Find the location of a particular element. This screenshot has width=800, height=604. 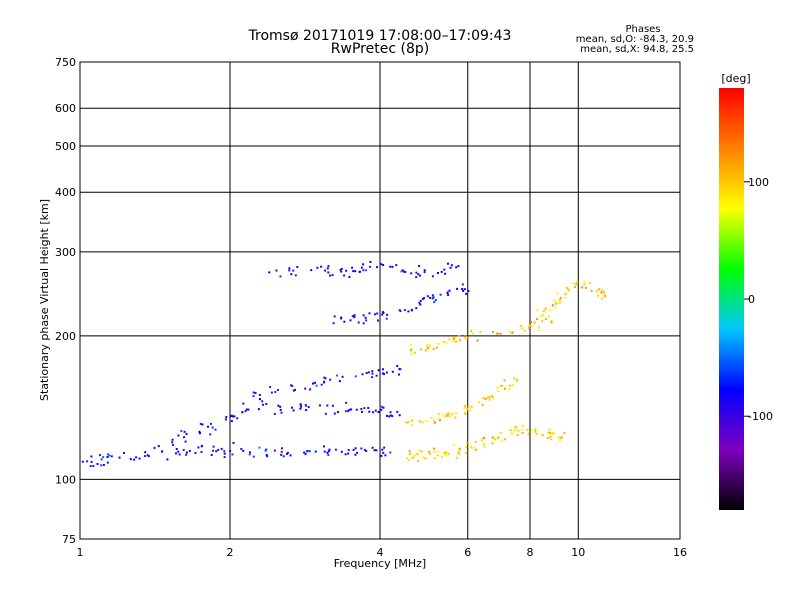

y-axis-label: Stationary phase Virtual Height [km] is located at coordinates (44, 300).